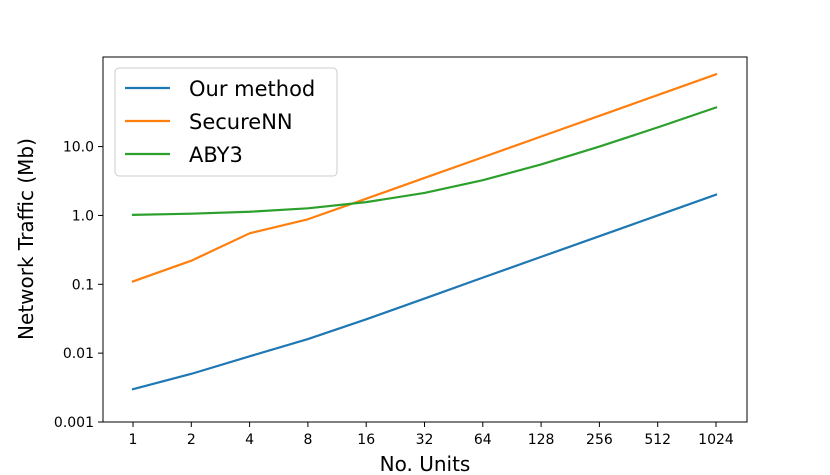 The image size is (830, 475). Describe the element at coordinates (78, 148) in the screenshot. I see `y-tick-label: 10.0` at that location.